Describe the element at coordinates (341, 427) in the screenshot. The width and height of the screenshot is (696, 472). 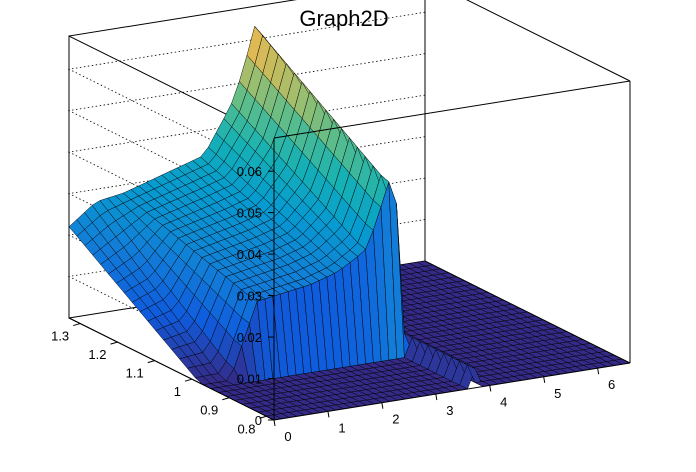
I see `x-tick-label: 1` at that location.